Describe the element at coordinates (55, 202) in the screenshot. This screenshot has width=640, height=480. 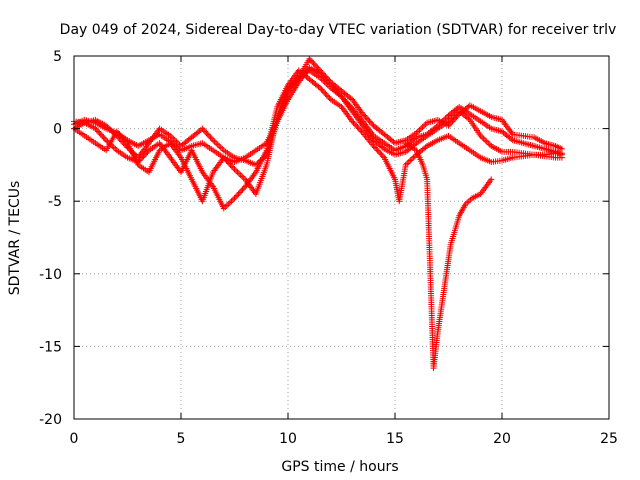
I see `y-tick-label: -5` at that location.